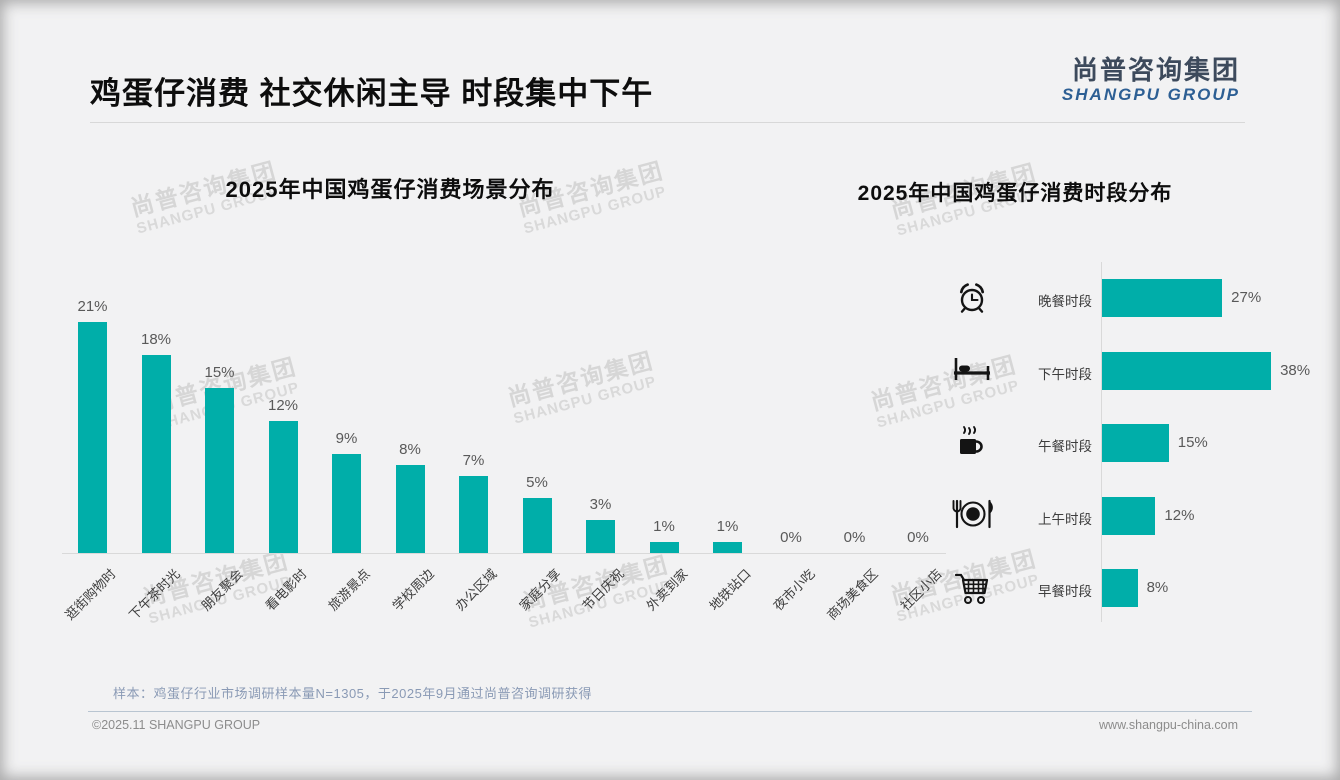 This screenshot has height=780, width=1340. I want to click on shopping-cart-icon, so click(972, 588).